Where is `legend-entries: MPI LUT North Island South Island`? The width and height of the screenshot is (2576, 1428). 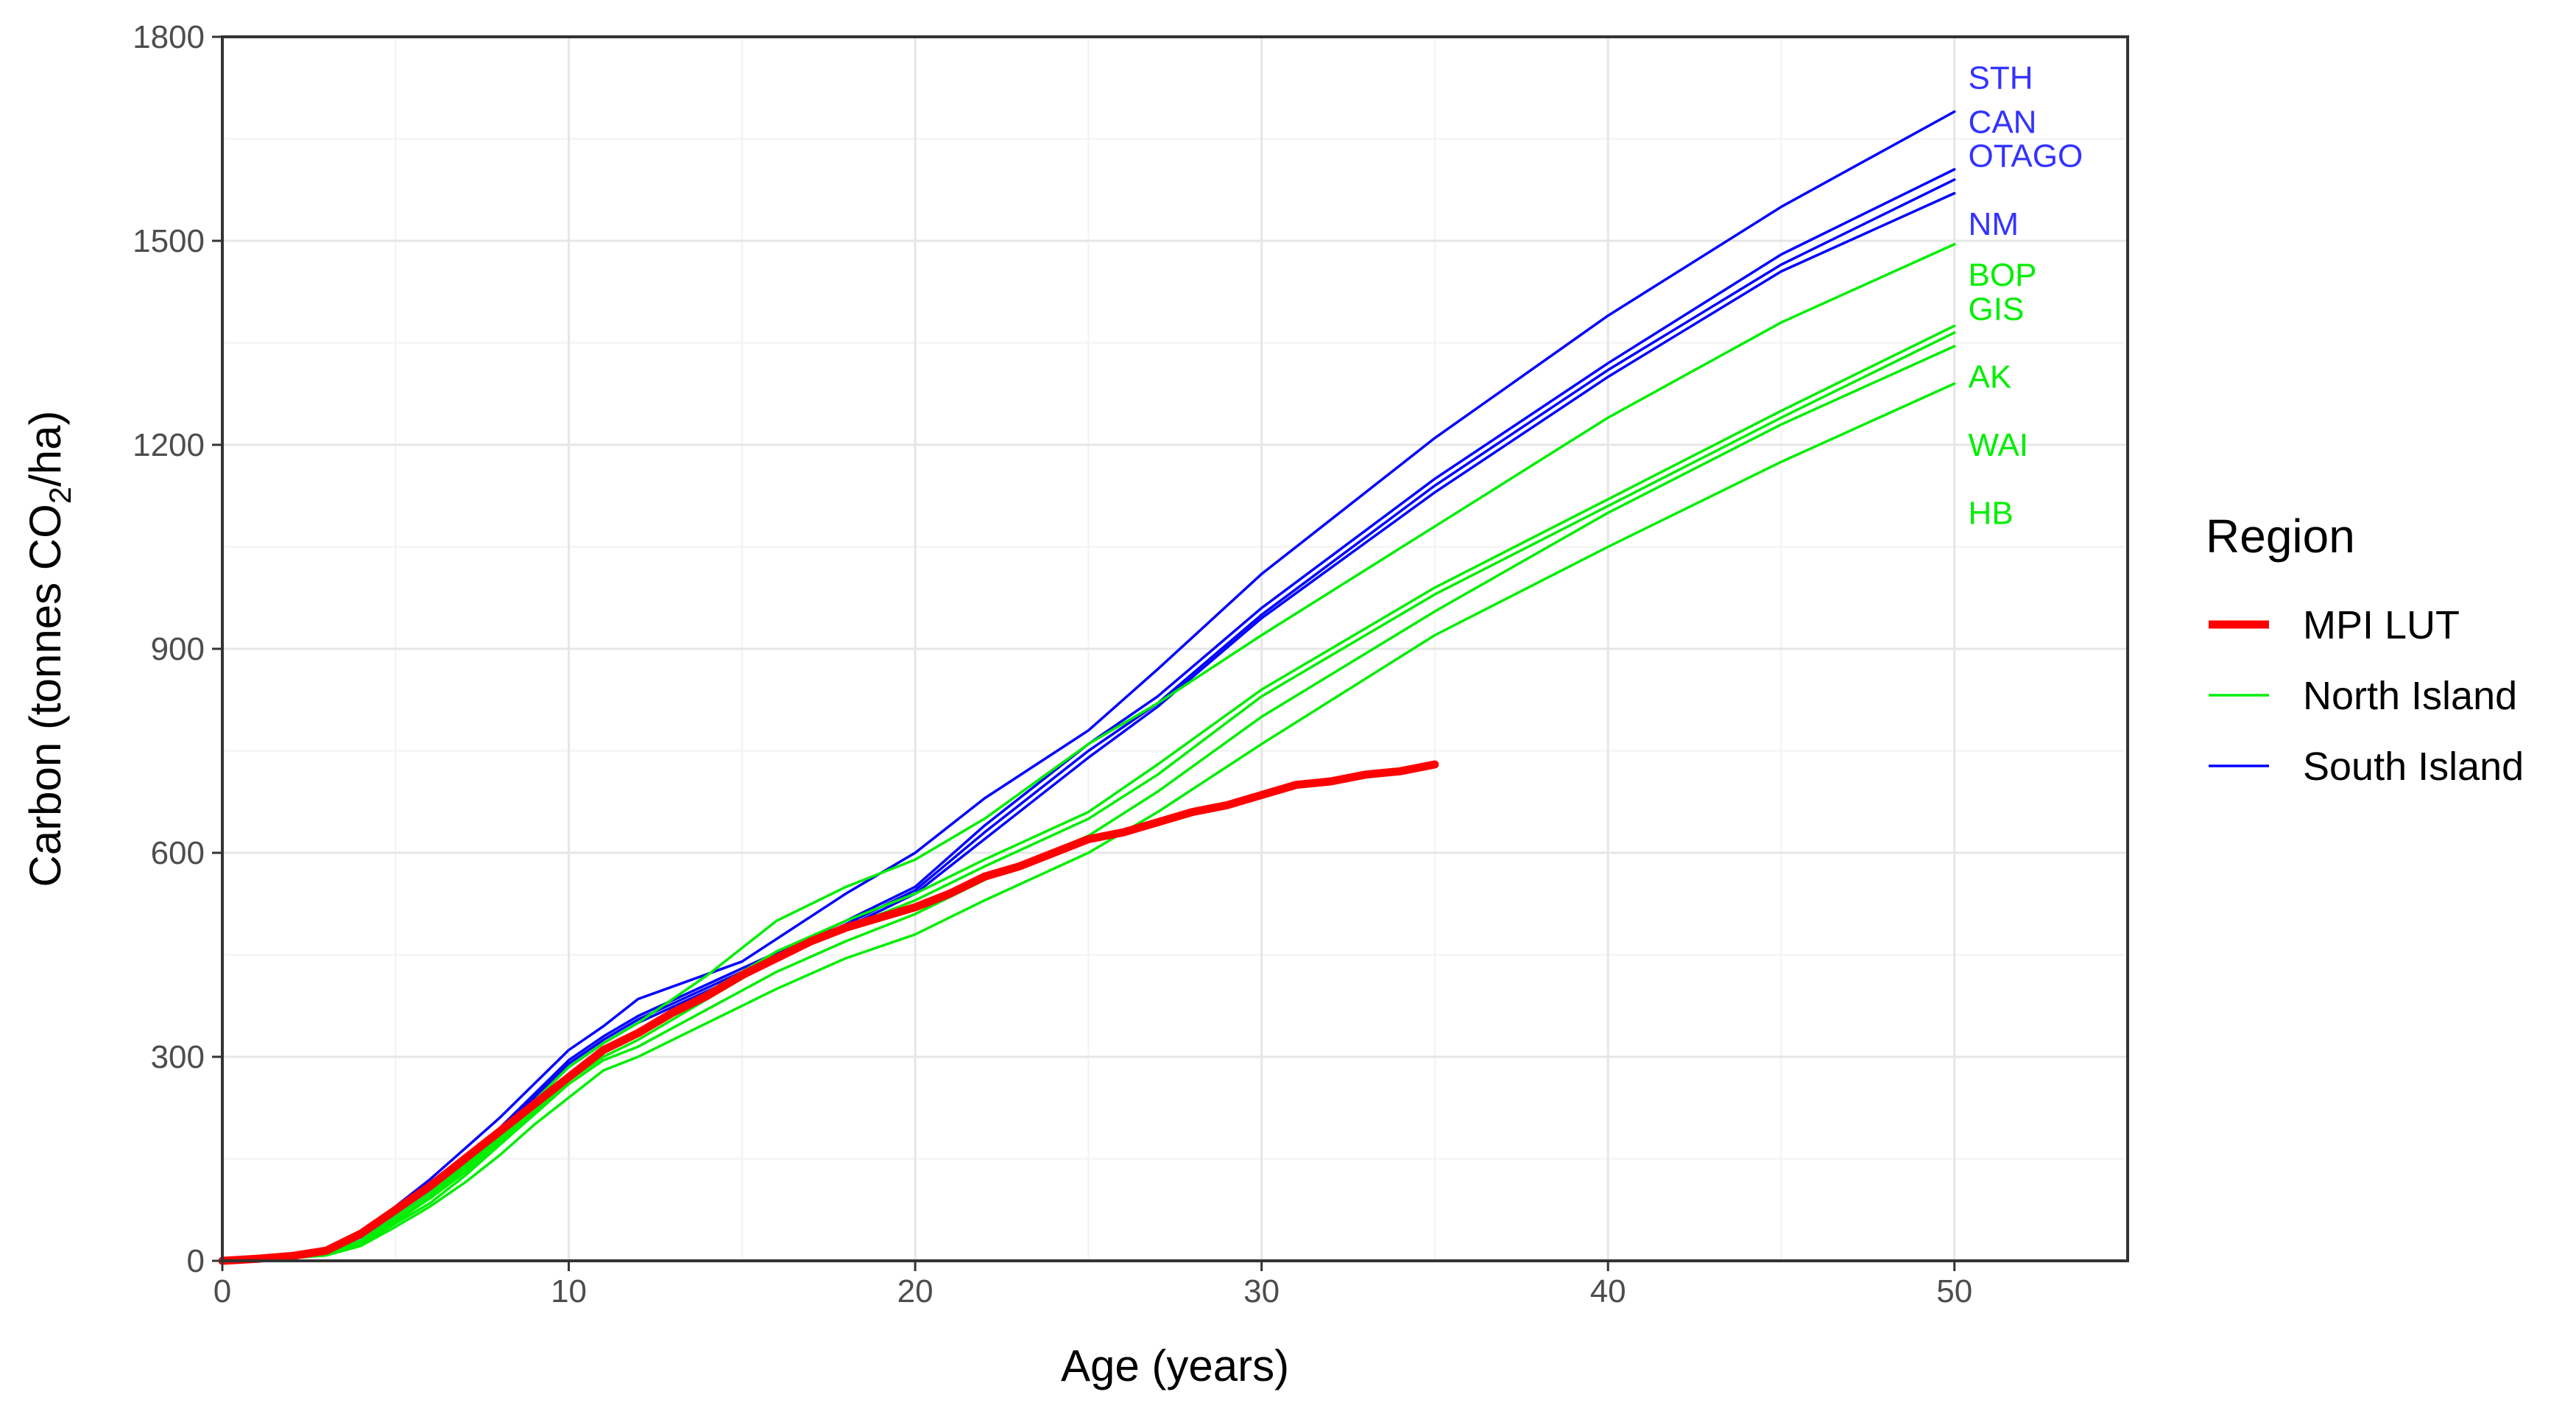 legend-entries: MPI LUT North Island South Island is located at coordinates (2366, 696).